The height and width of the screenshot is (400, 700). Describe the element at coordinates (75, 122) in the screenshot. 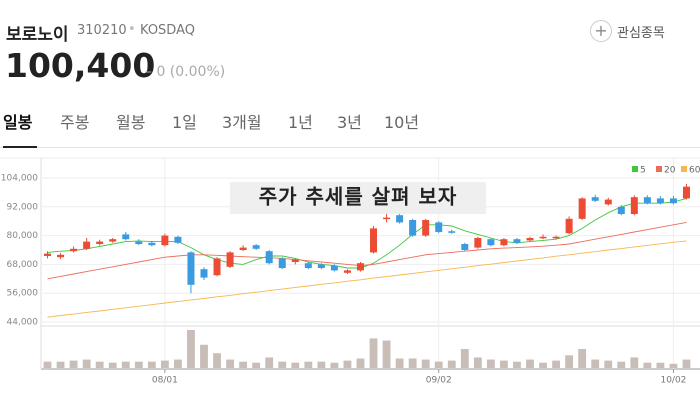

I see `tab: 주봉` at that location.